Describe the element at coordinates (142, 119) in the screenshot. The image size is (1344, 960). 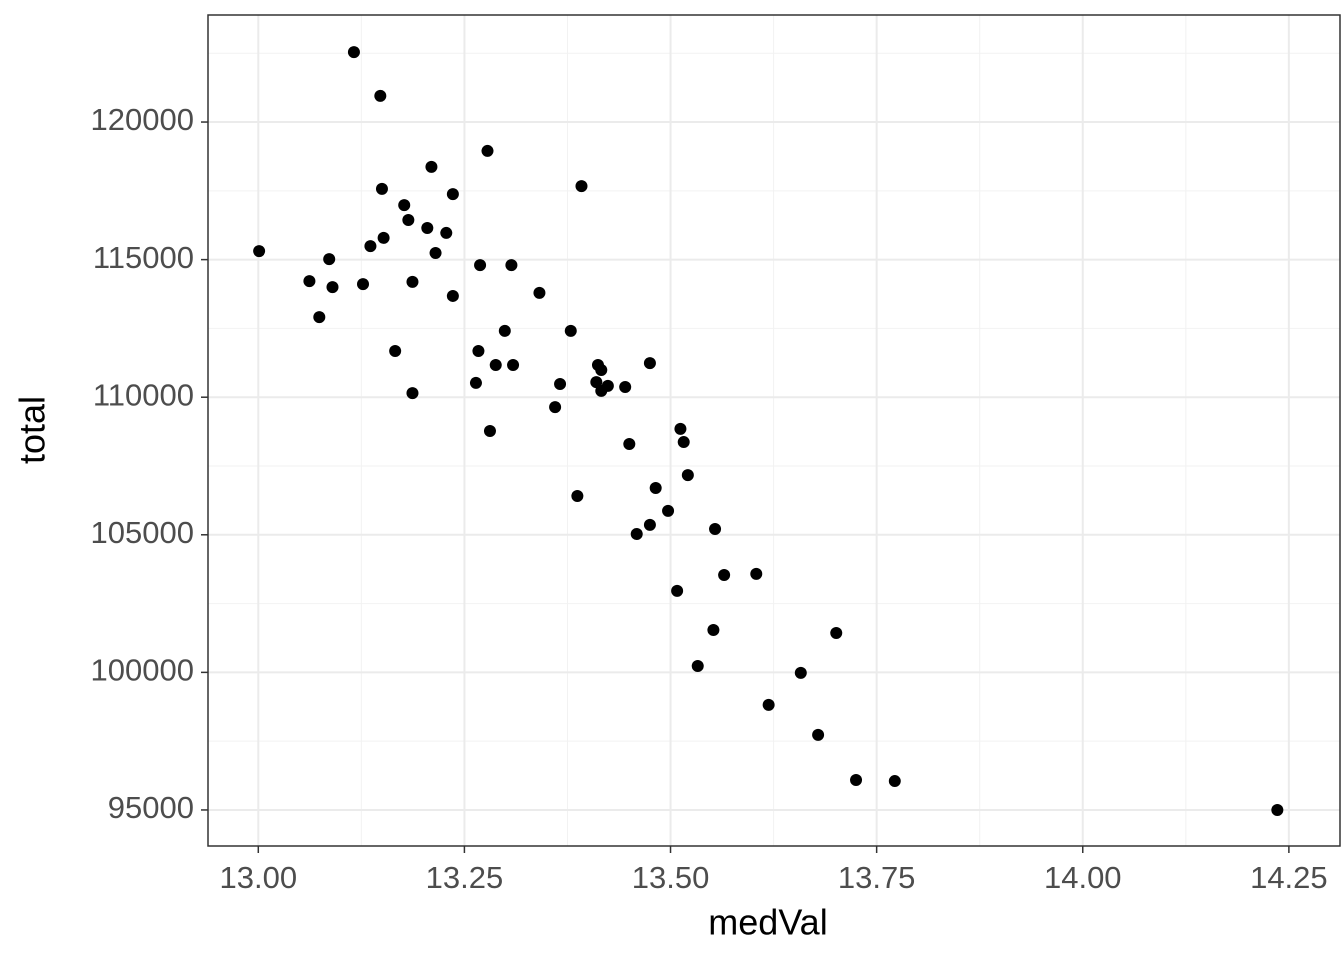
I see `y-tick-label: 120000` at that location.